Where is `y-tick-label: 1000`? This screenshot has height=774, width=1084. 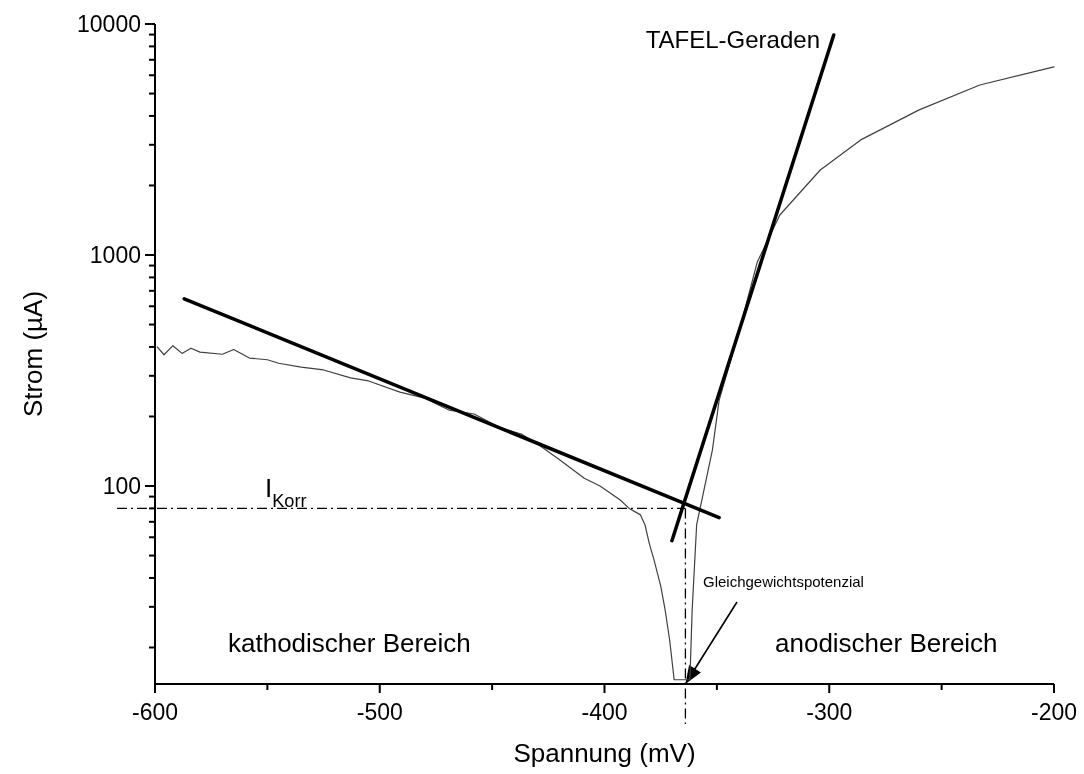 y-tick-label: 1000 is located at coordinates (115, 255).